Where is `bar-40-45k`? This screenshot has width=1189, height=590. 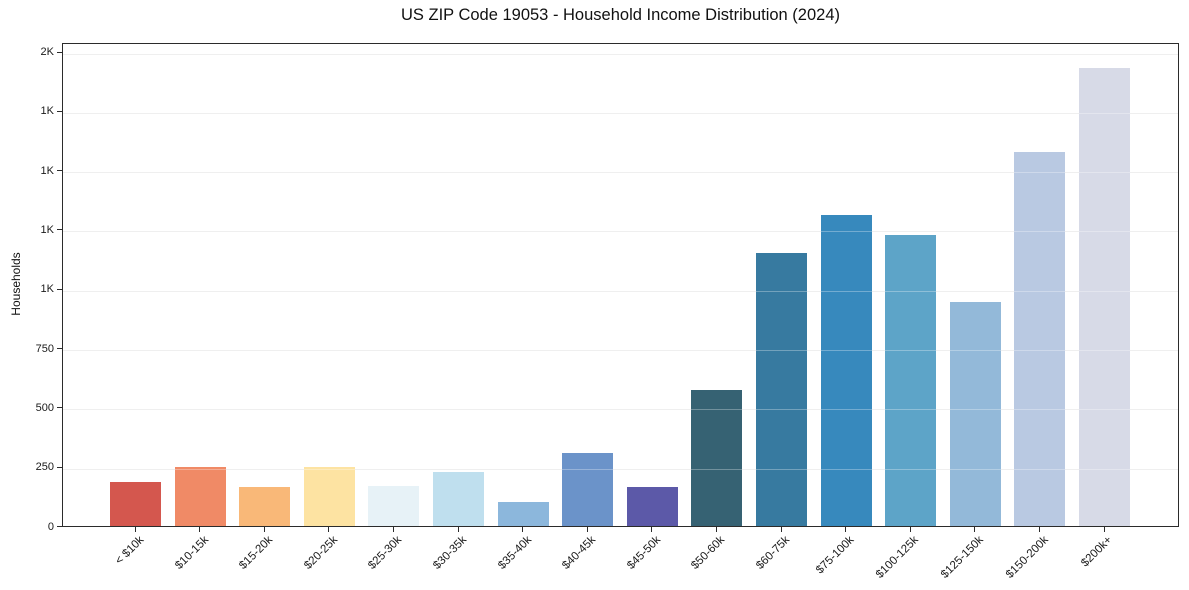
bar-40-45k is located at coordinates (588, 489).